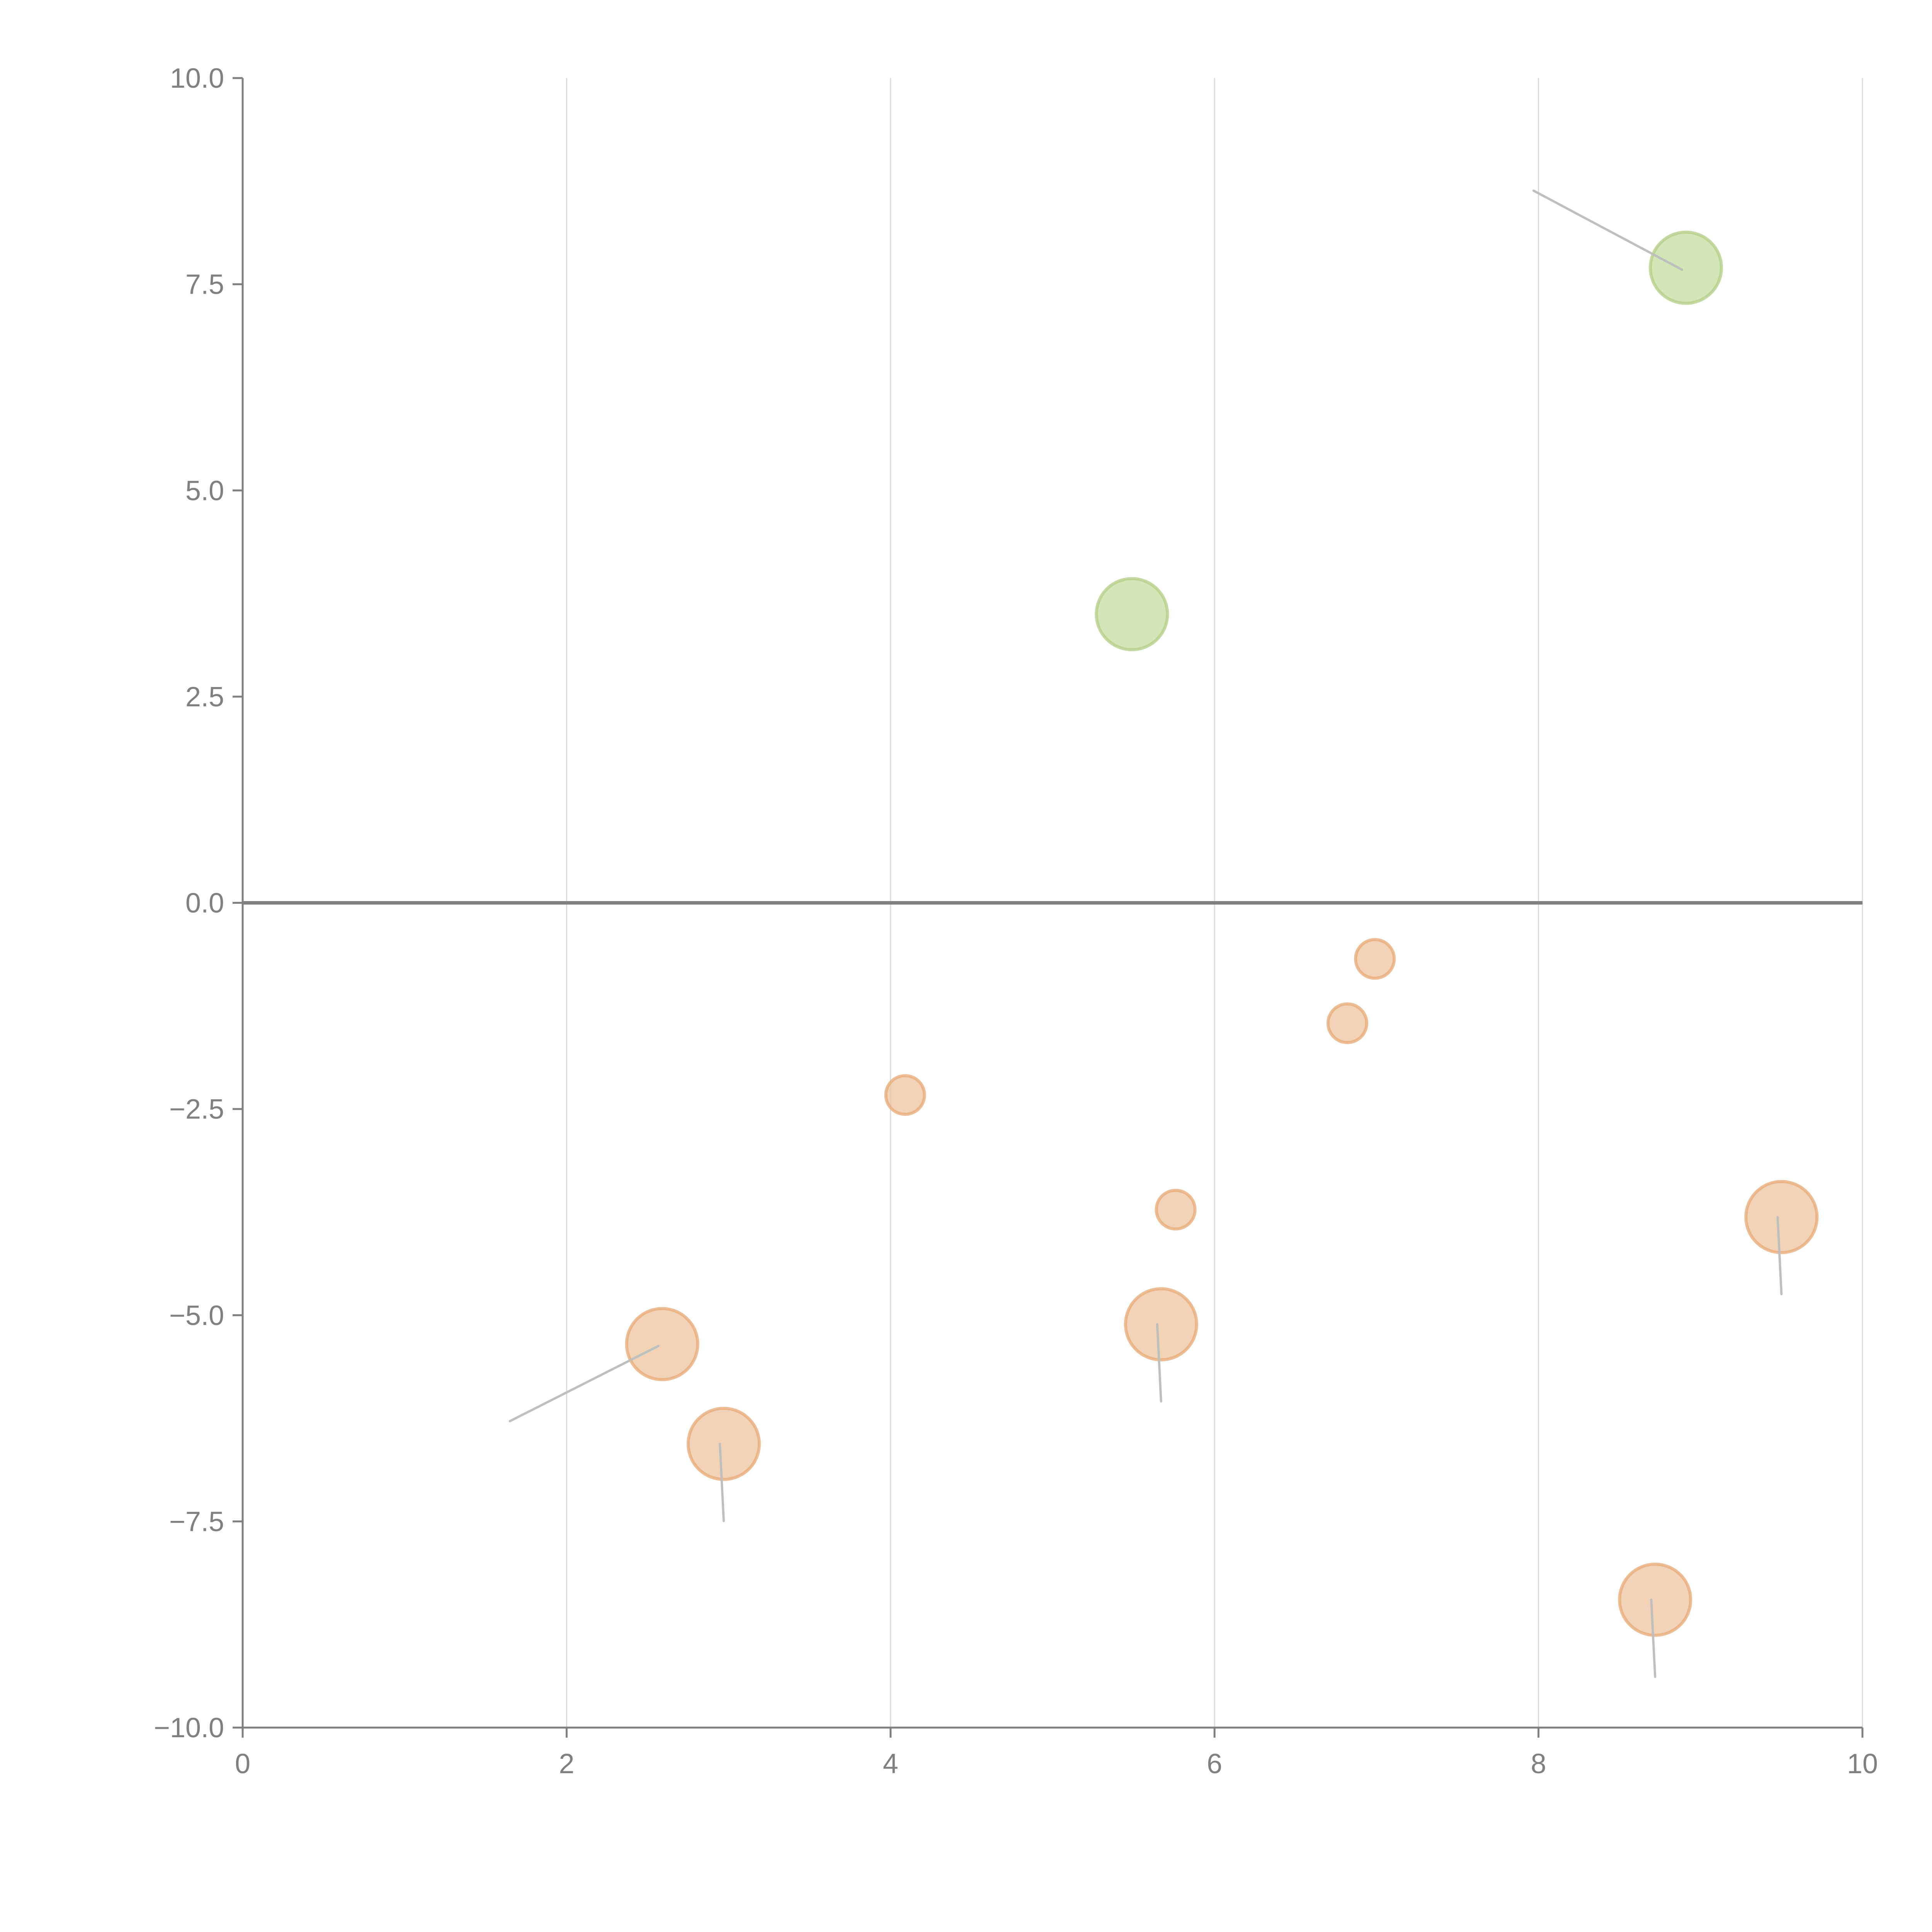 This screenshot has height=1932, width=1932. Describe the element at coordinates (1056, 1754) in the screenshot. I see `x-axis-ticks: 0 2 4 6 8 10` at that location.